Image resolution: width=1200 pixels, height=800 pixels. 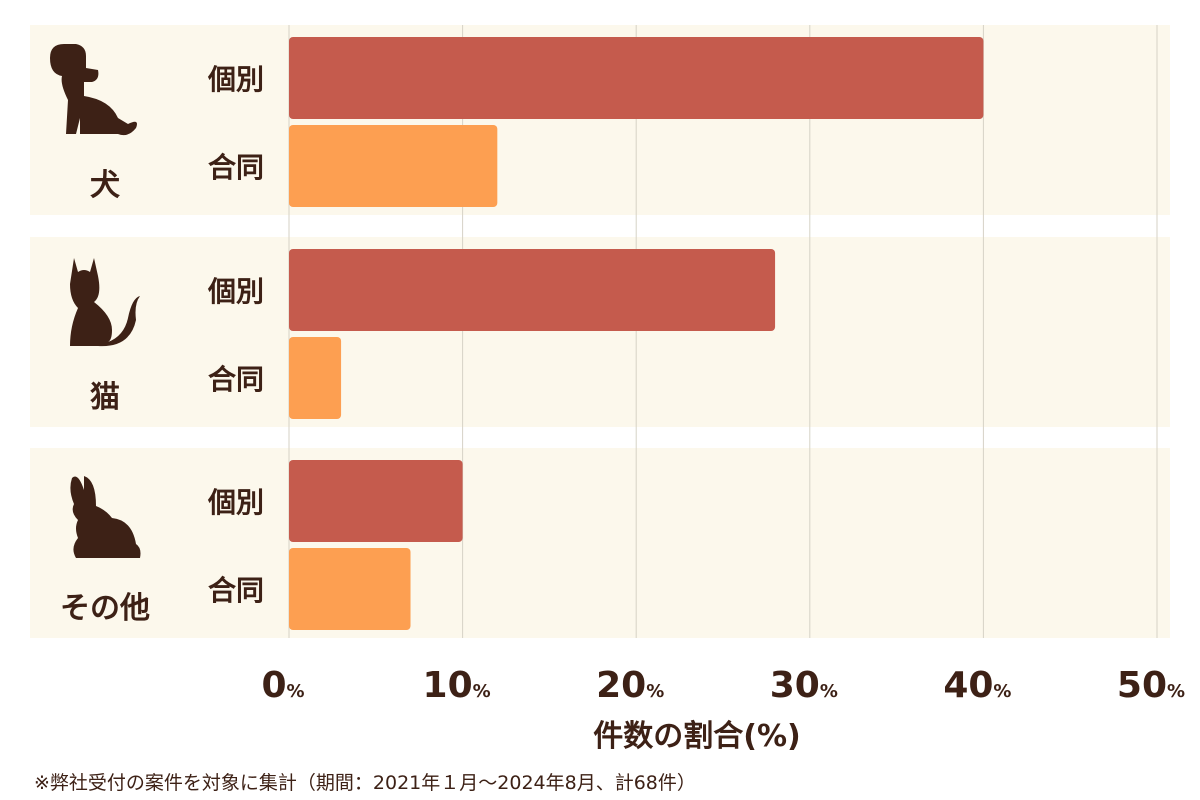 I want to click on dog-icon, so click(x=93, y=90).